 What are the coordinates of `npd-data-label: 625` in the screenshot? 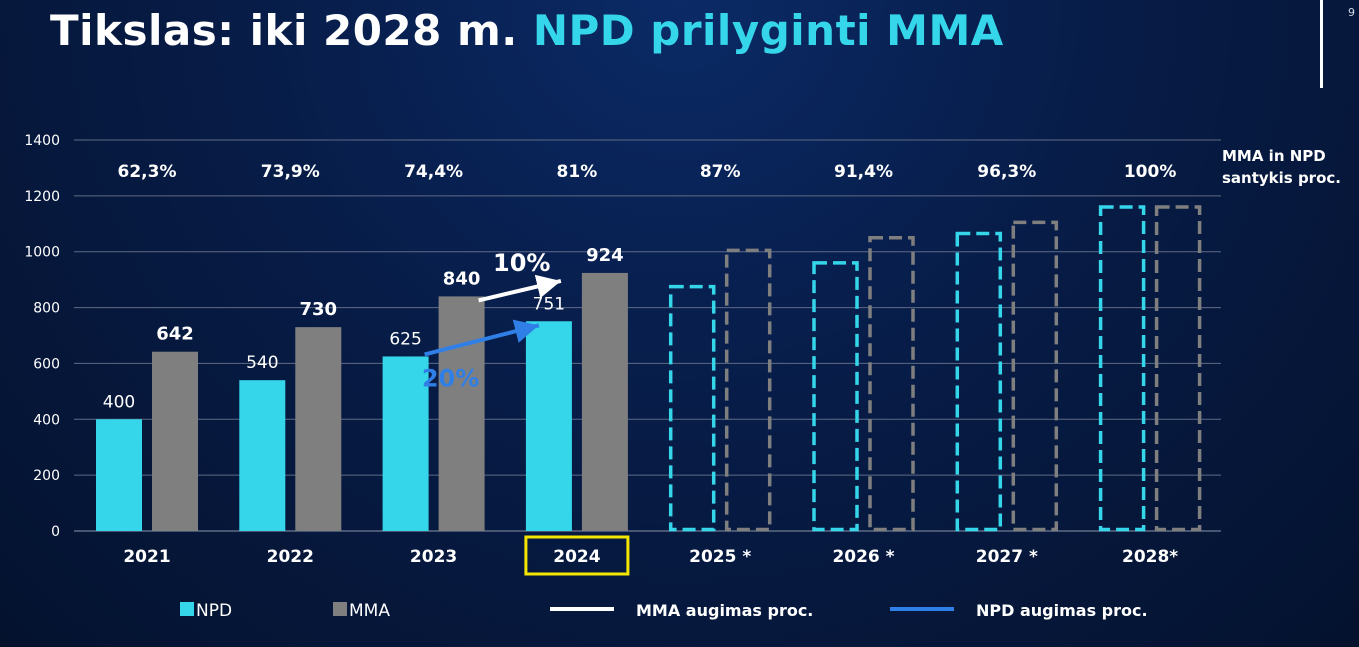 It's located at (405, 339).